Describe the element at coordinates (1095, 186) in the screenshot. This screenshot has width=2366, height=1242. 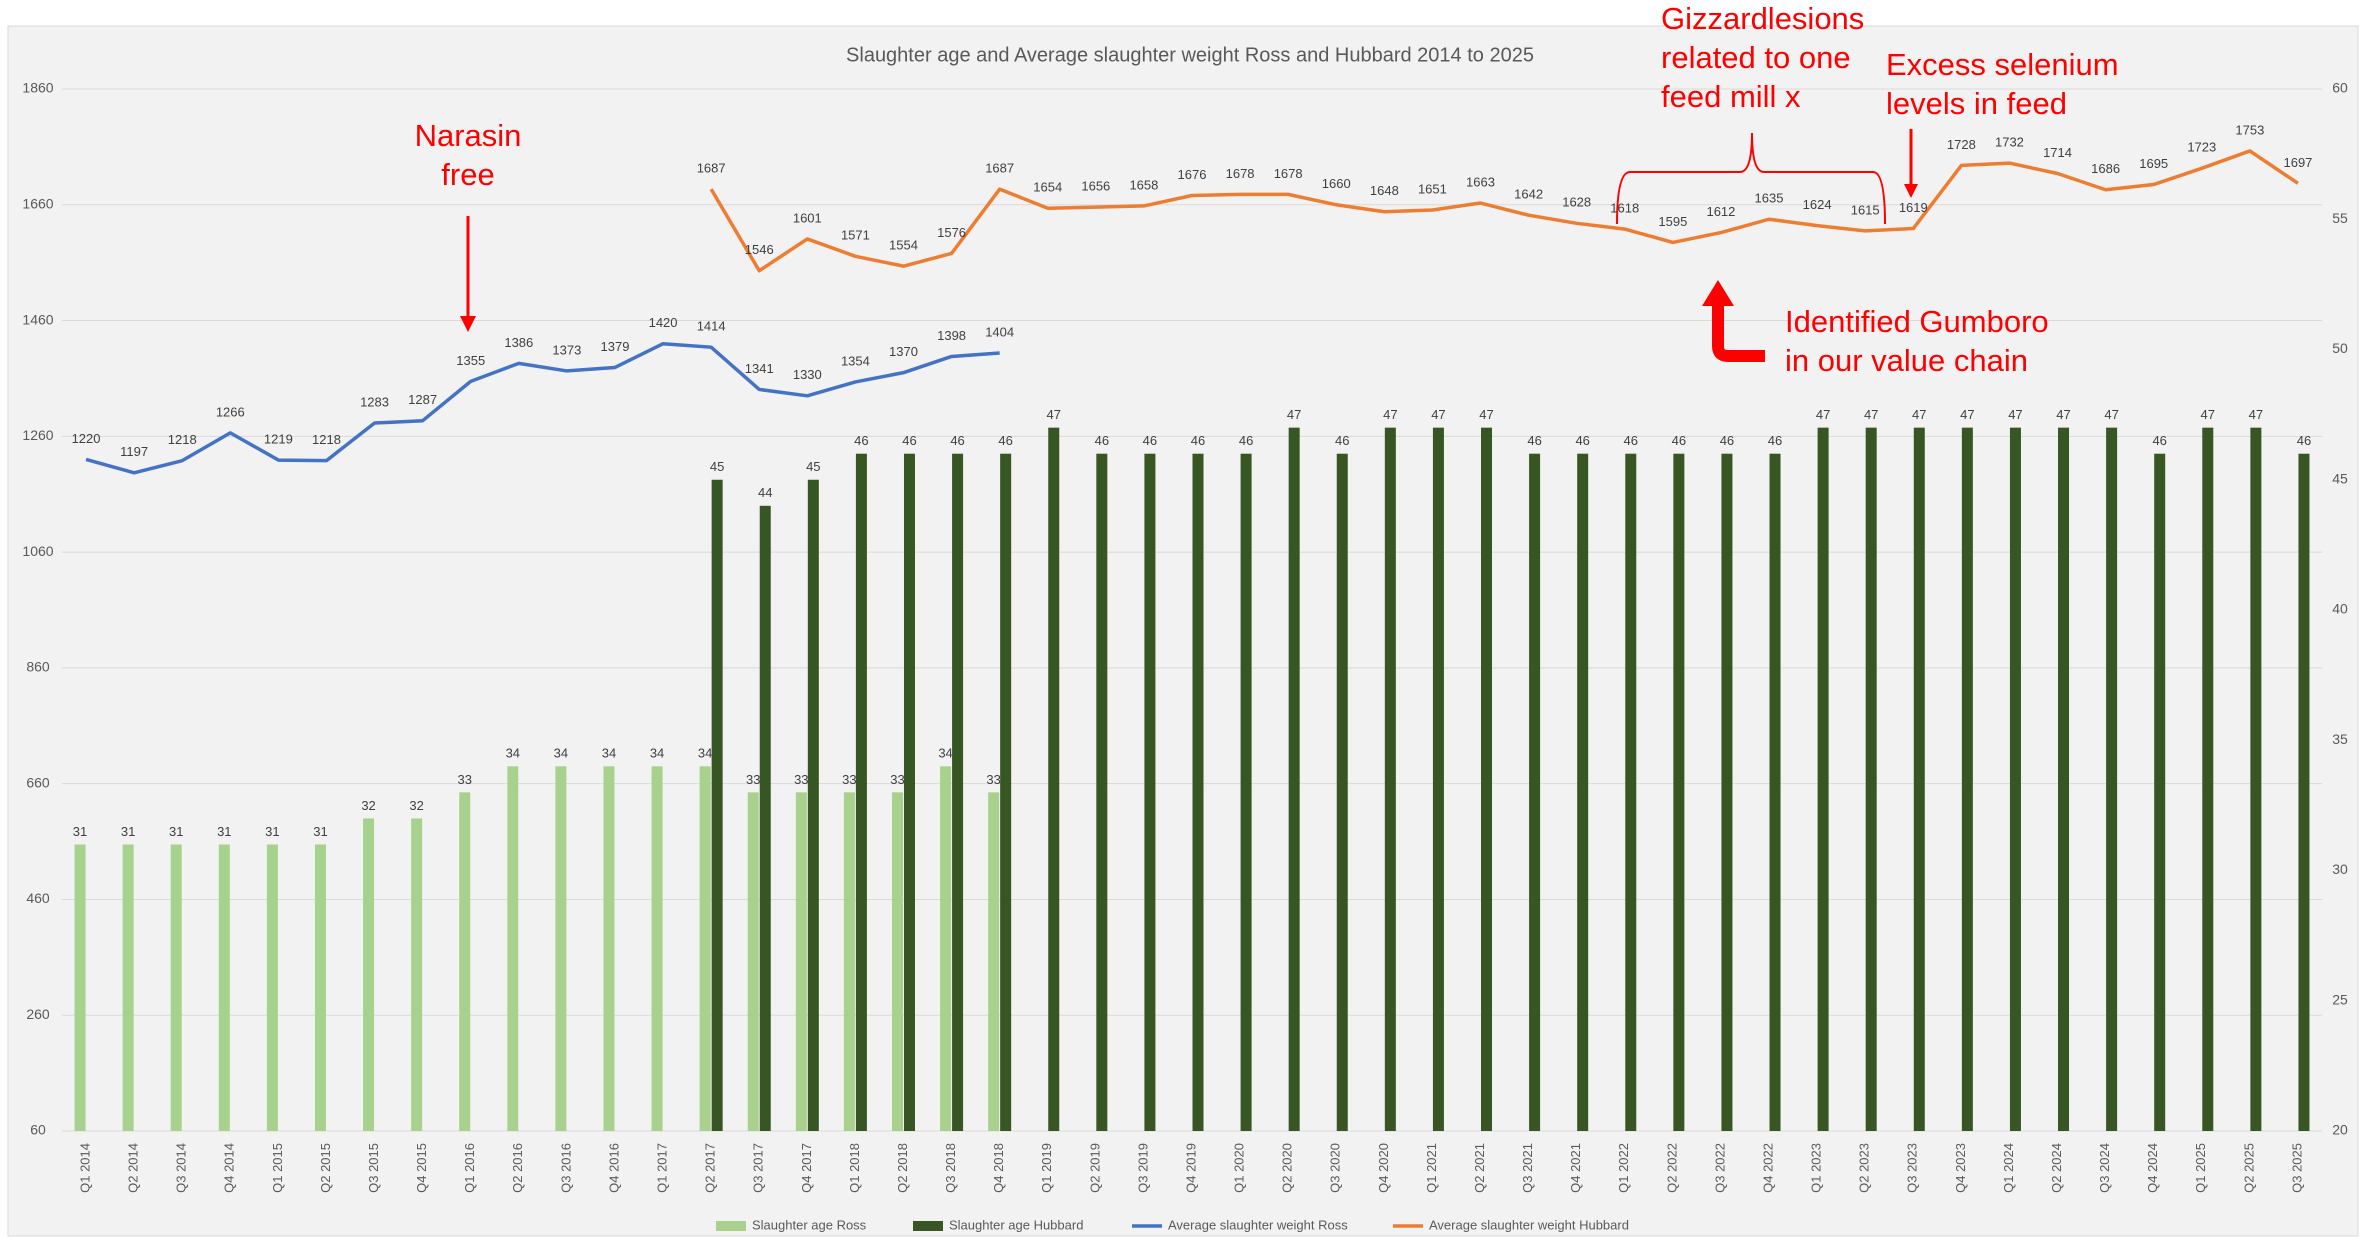
I see `data-label: 1656` at that location.